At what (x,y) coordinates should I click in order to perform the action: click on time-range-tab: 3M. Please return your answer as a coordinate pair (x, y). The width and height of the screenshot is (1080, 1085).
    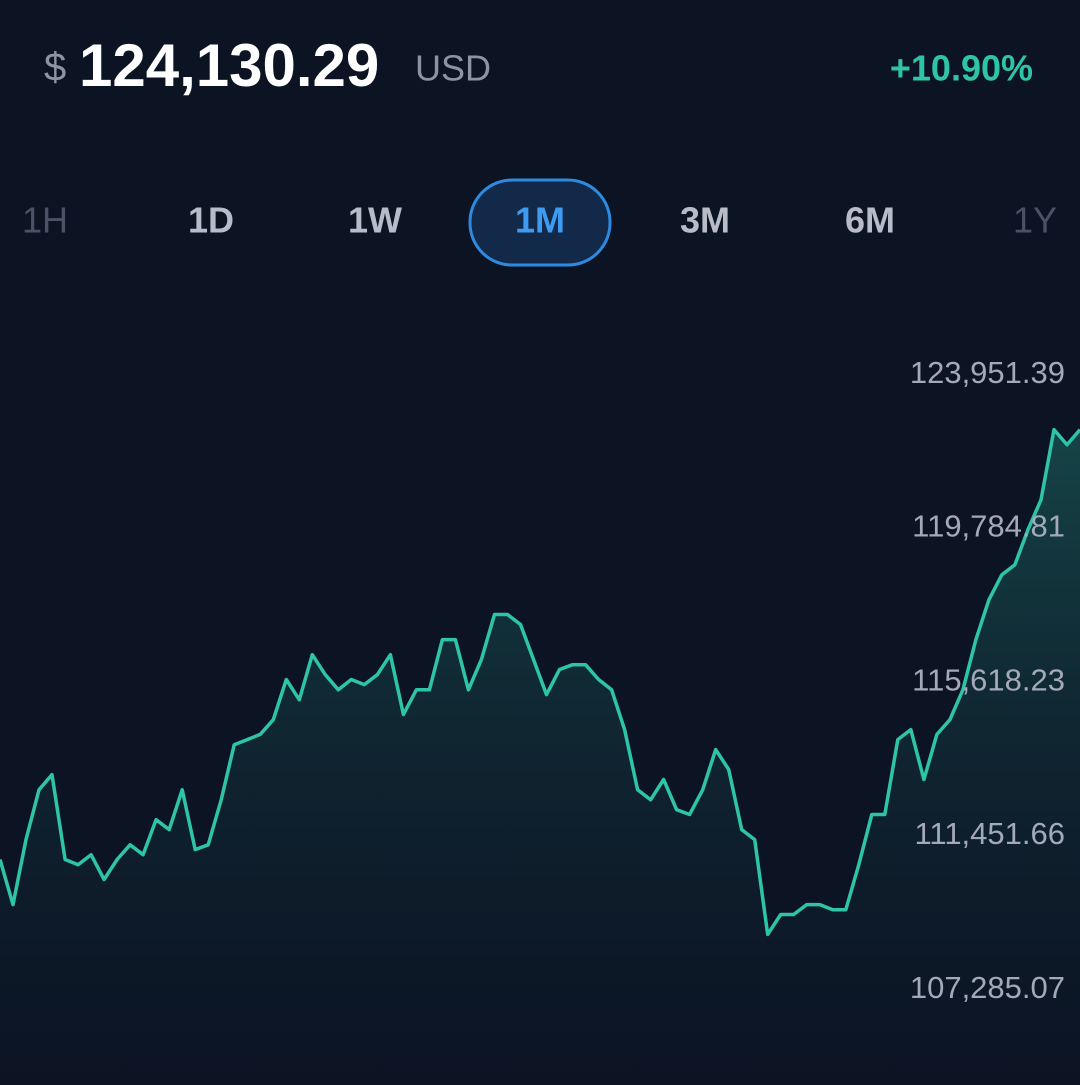
    Looking at the image, I should click on (705, 220).